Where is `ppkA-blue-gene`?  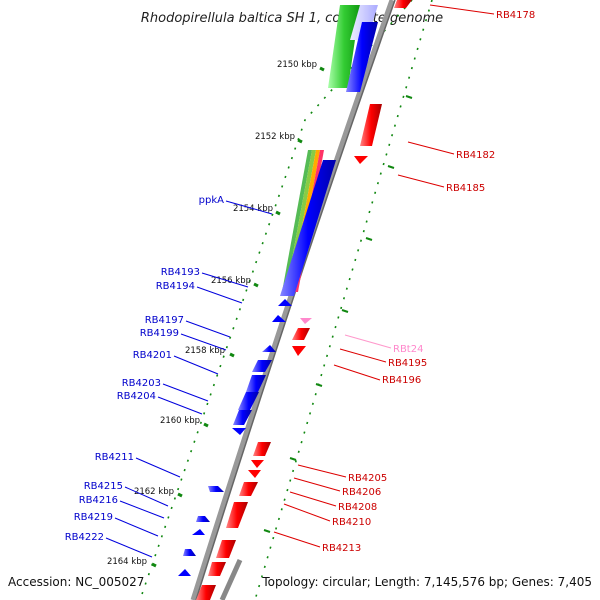
ppkA-blue-gene is located at coordinates (308, 228).